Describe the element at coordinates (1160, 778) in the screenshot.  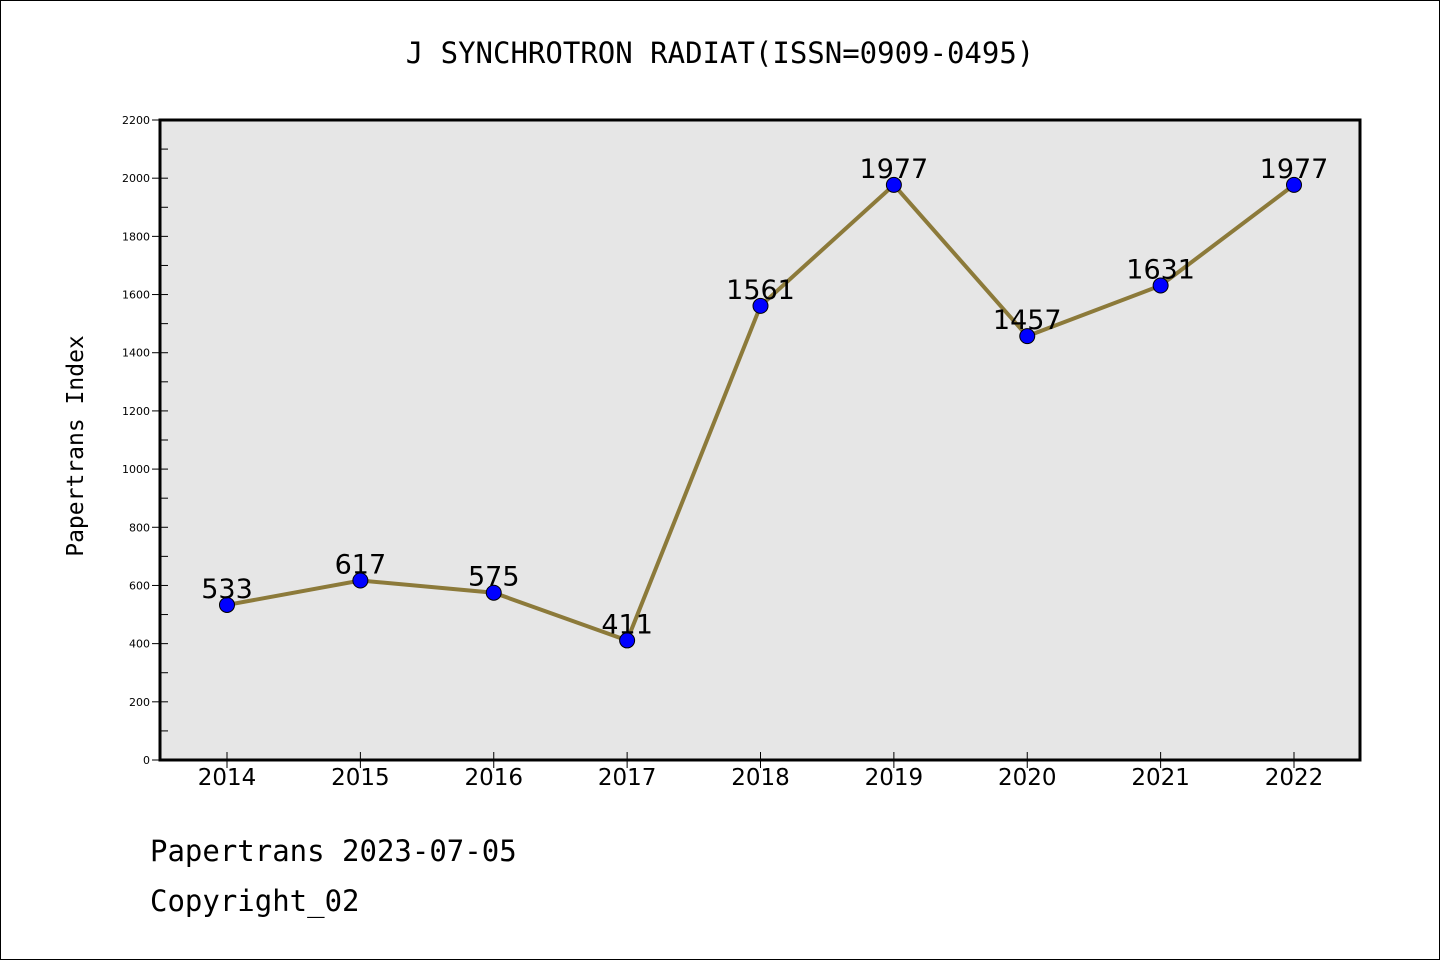
I see `x-tick-label: 2021` at that location.